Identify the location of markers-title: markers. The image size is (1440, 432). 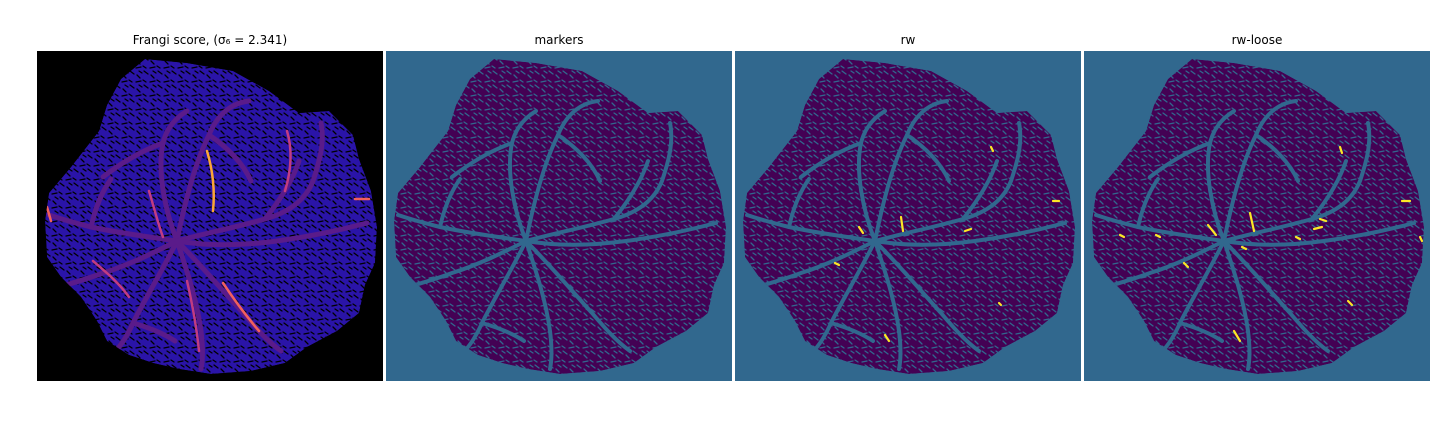
(559, 40).